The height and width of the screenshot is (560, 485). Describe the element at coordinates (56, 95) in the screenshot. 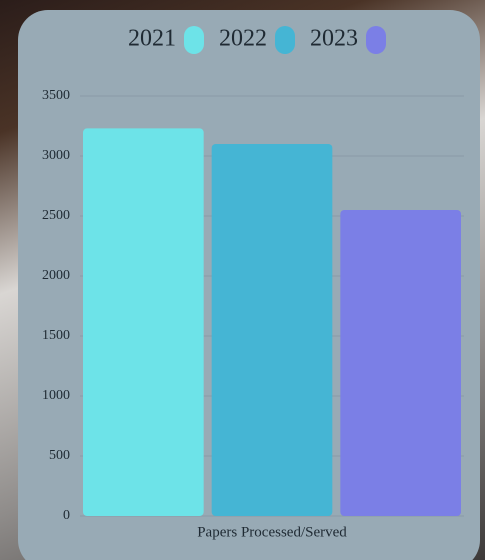

I see `y-tick-label: 3500` at that location.